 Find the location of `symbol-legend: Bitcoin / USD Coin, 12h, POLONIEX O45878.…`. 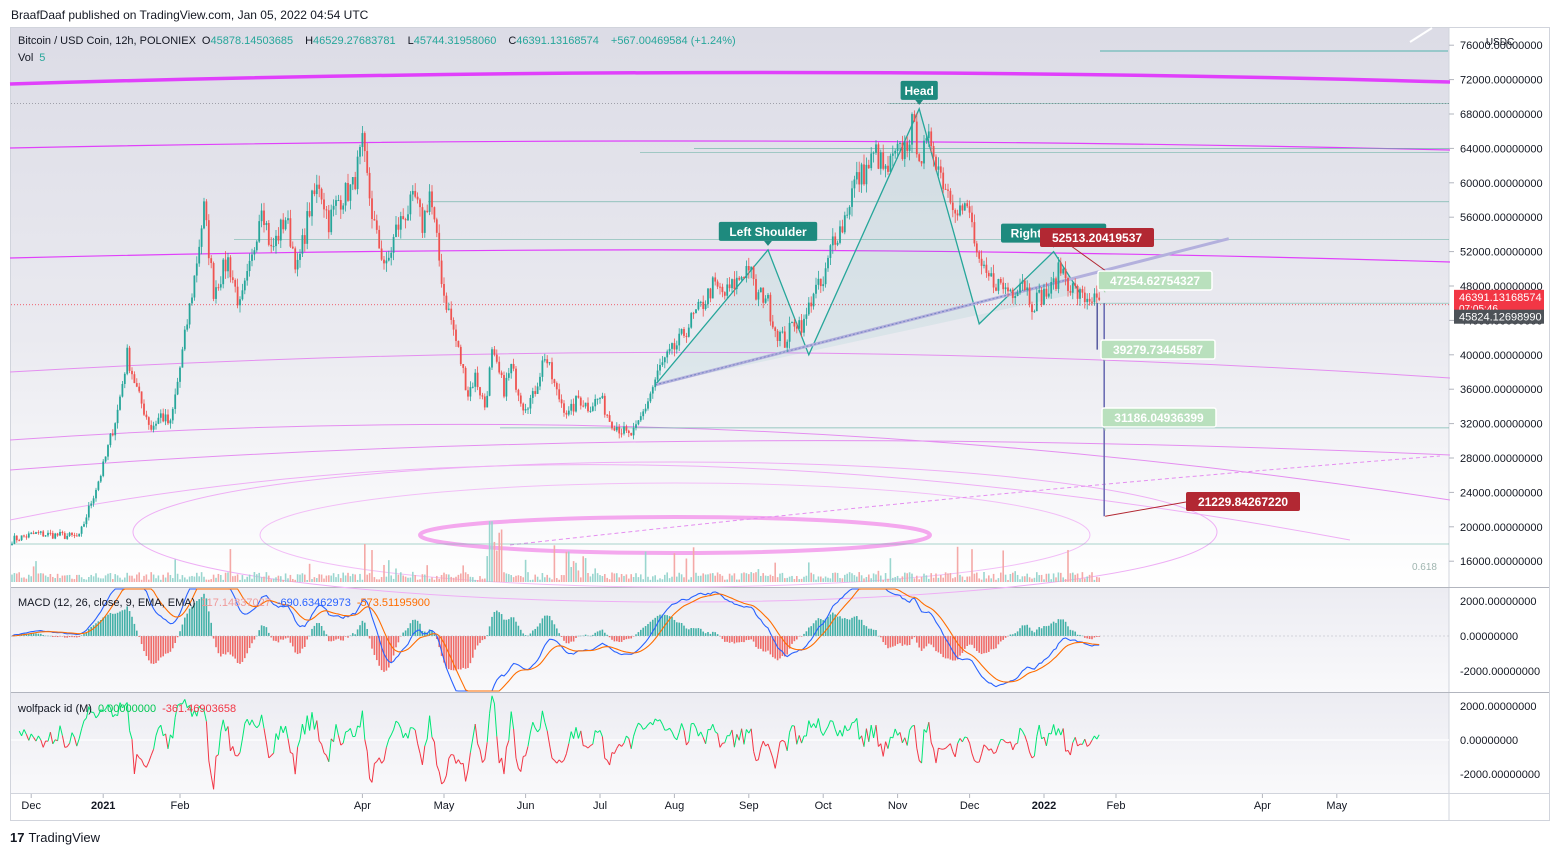

symbol-legend: Bitcoin / USD Coin, 12h, POLONIEX O45878.… is located at coordinates (380, 41).